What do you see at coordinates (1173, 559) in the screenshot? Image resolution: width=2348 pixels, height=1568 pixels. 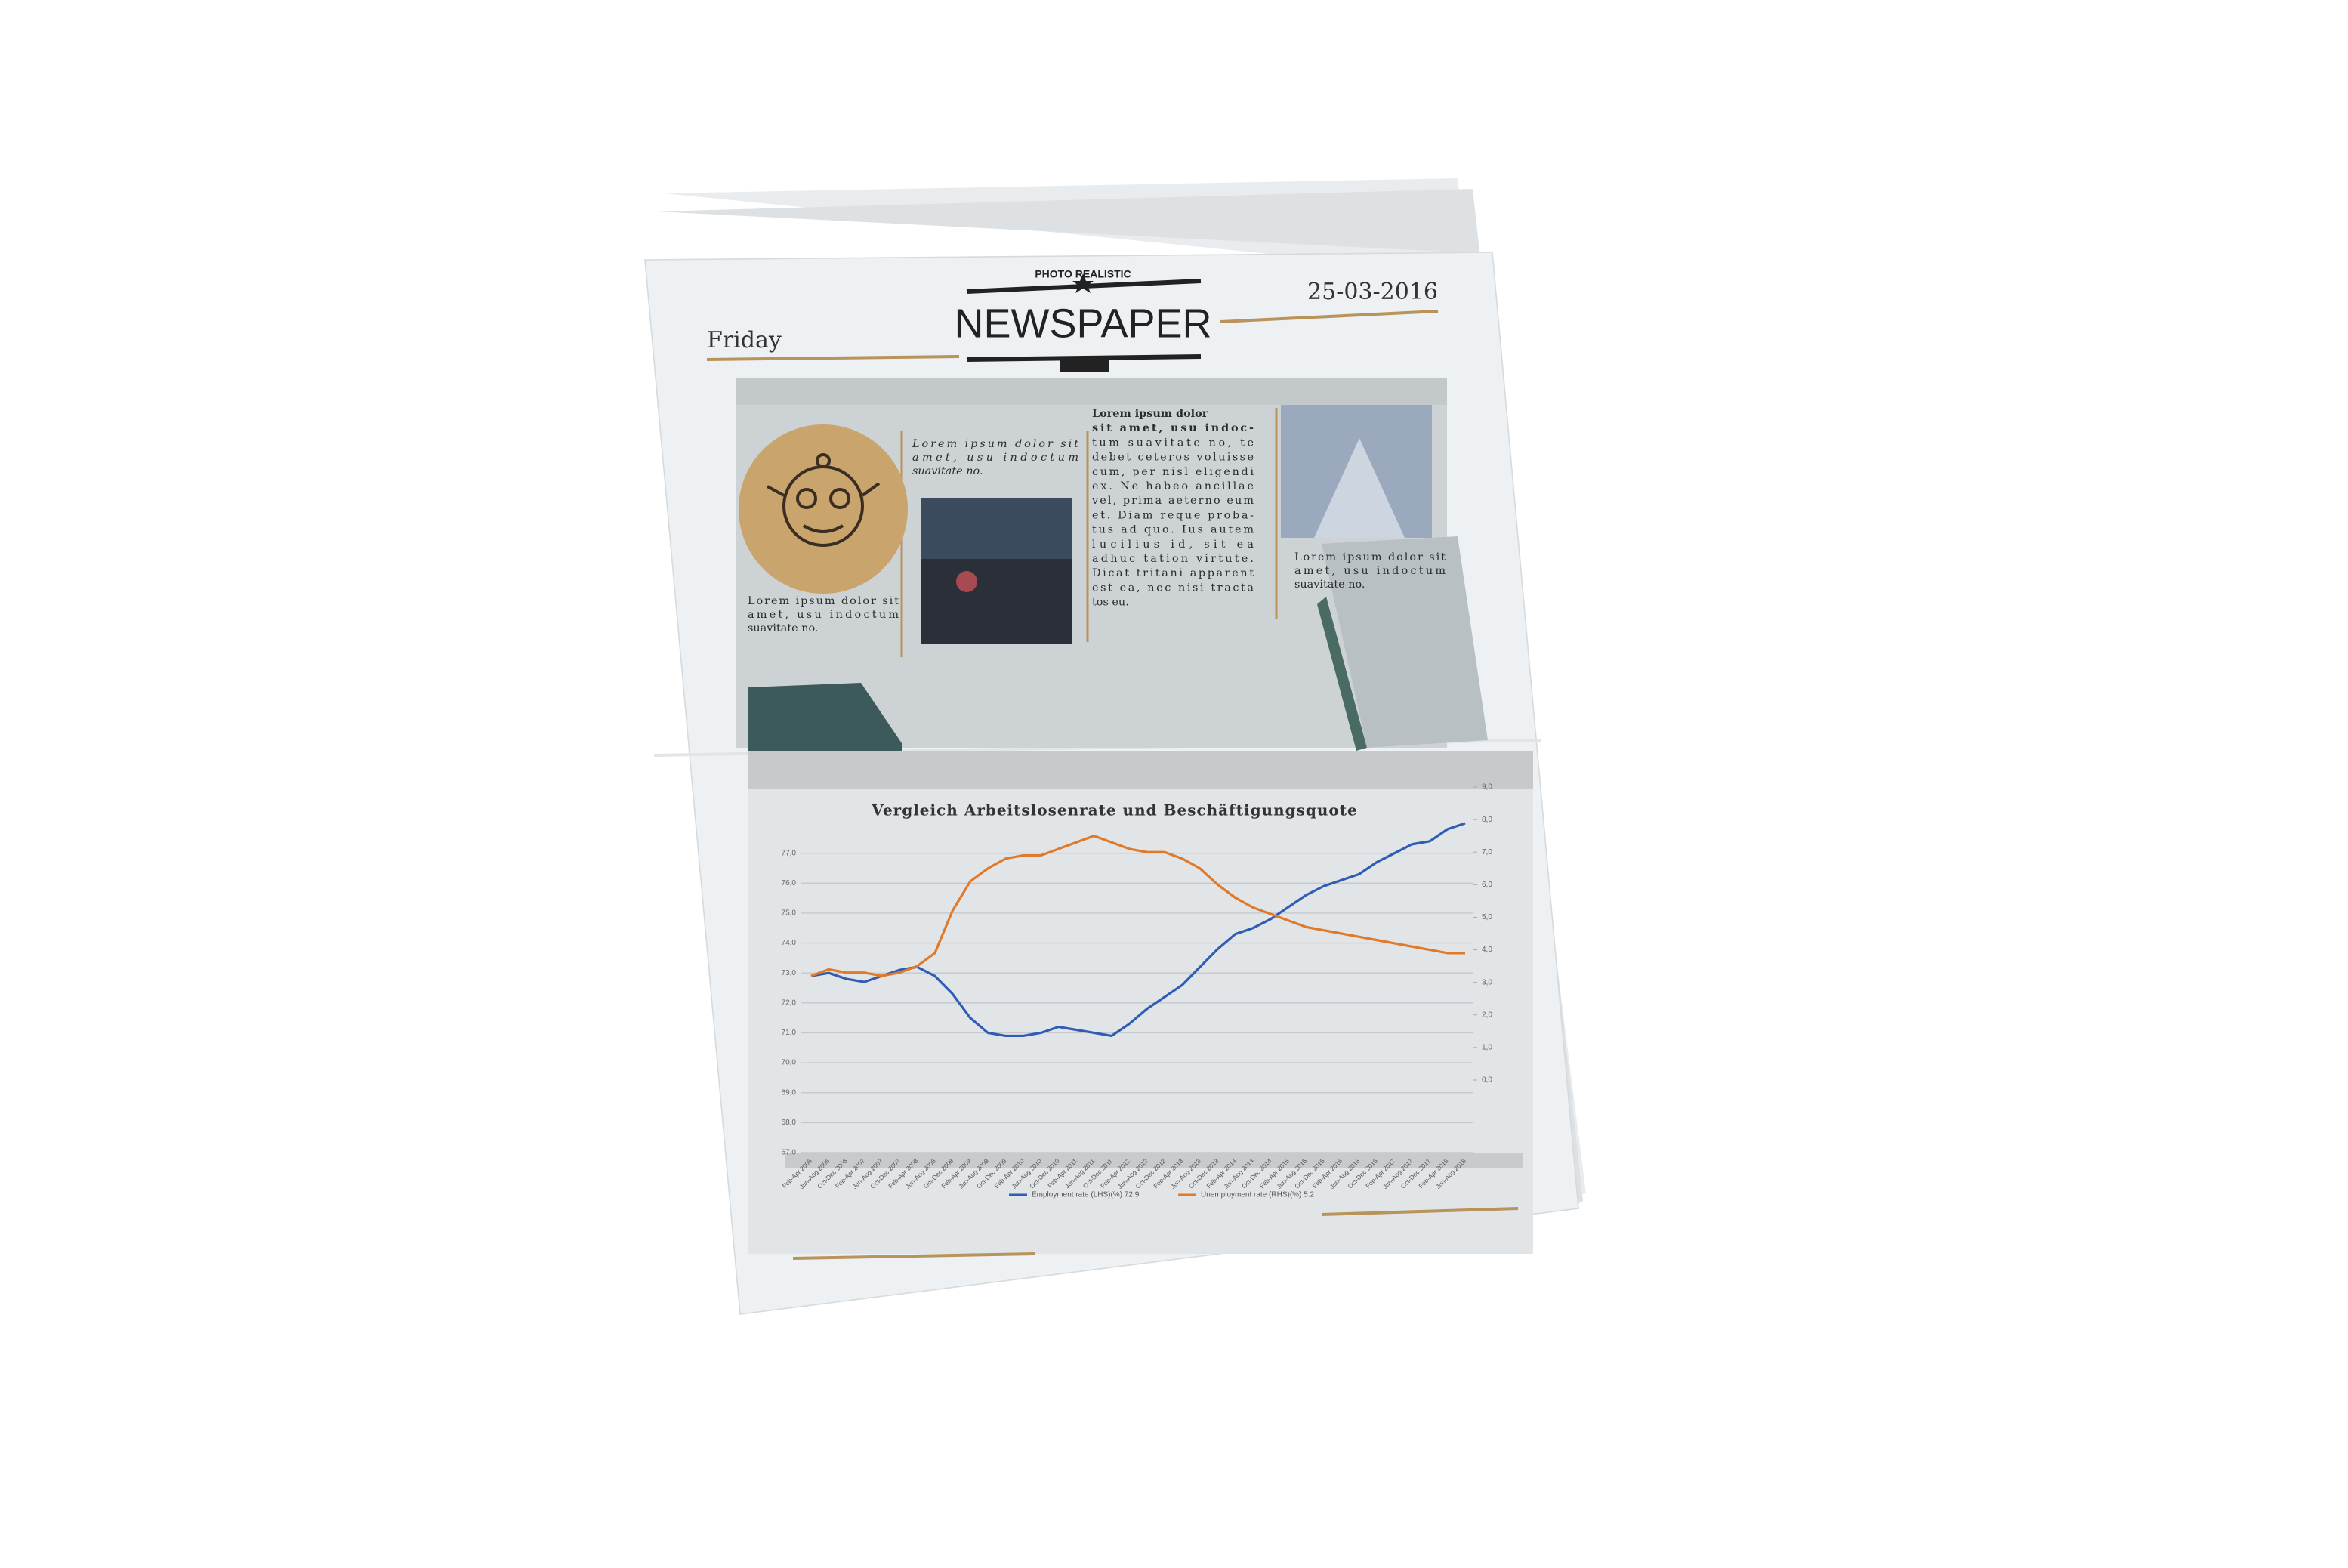 I see `article-line: adhuc tation virtute.` at bounding box center [1173, 559].